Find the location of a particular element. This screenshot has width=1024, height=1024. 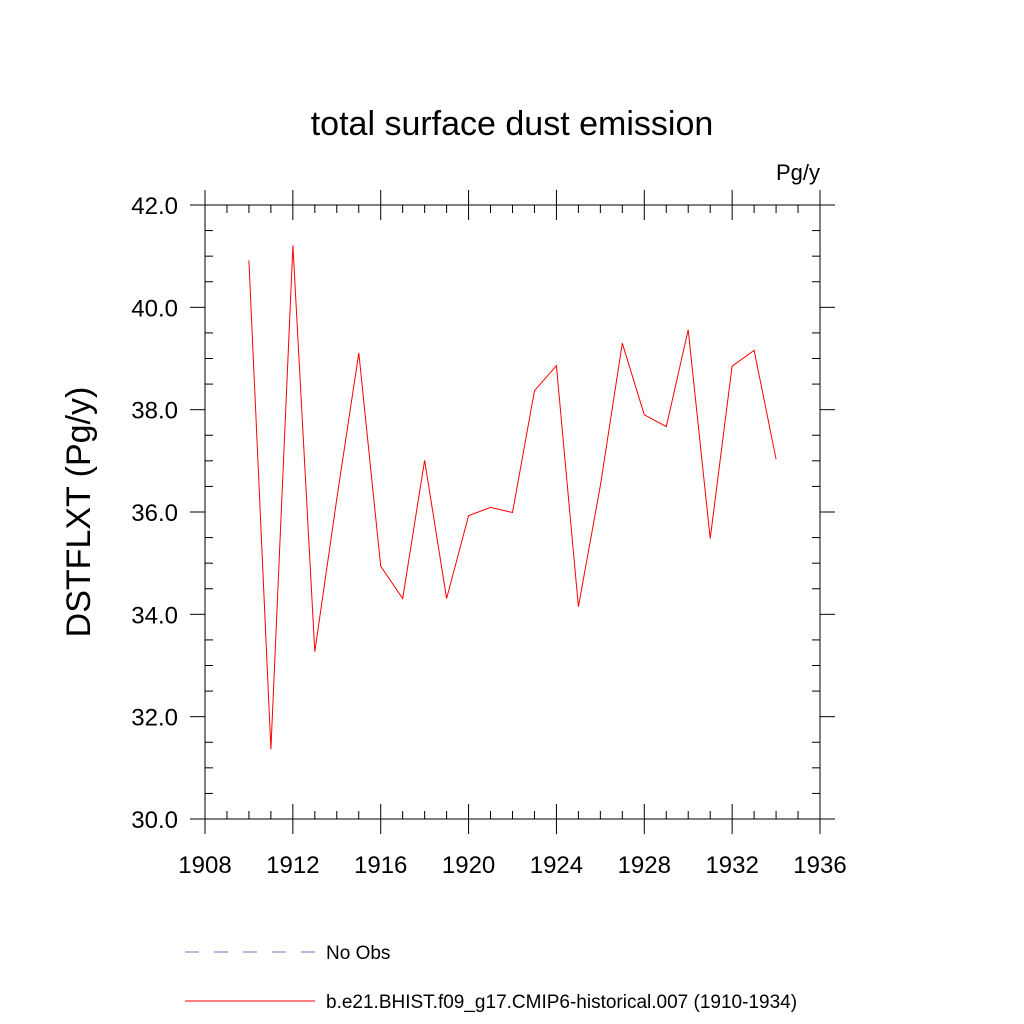

y-axis-label: DSTFLXT (Pg/y) is located at coordinates (79, 512).